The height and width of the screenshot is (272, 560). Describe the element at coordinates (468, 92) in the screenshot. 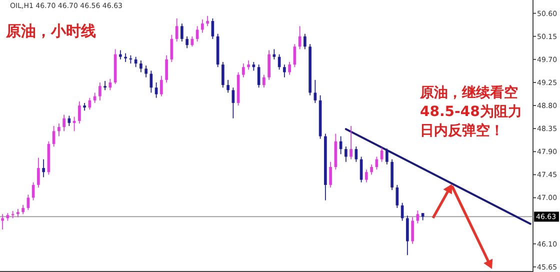

I see `annotation: 原油，继续看空` at that location.